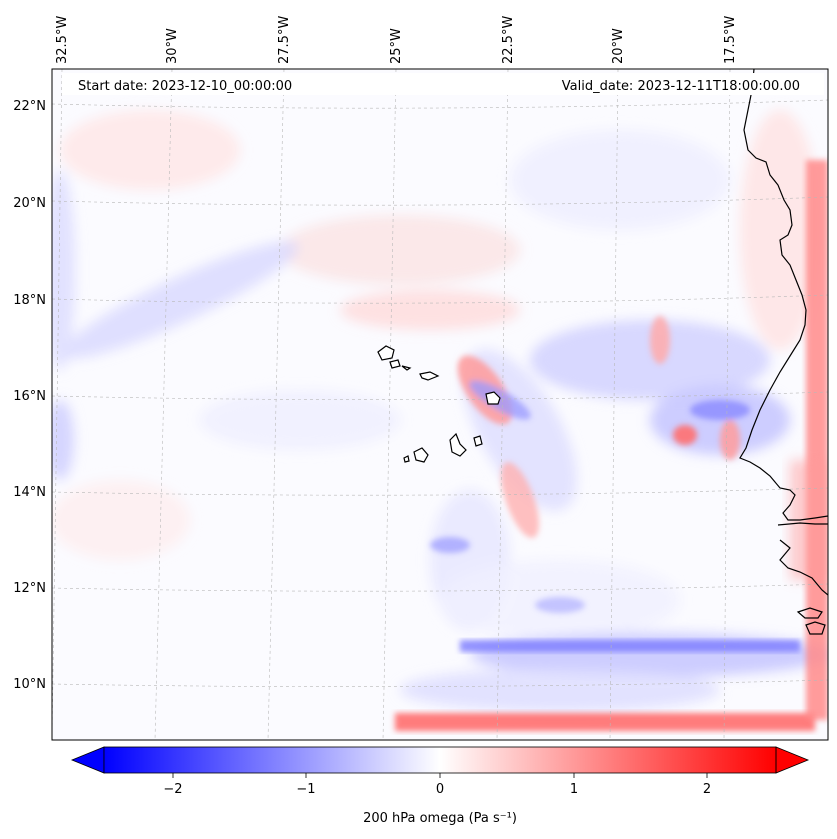 This screenshot has width=837, height=839. What do you see at coordinates (783, 352) in the screenshot?
I see `coastline` at bounding box center [783, 352].